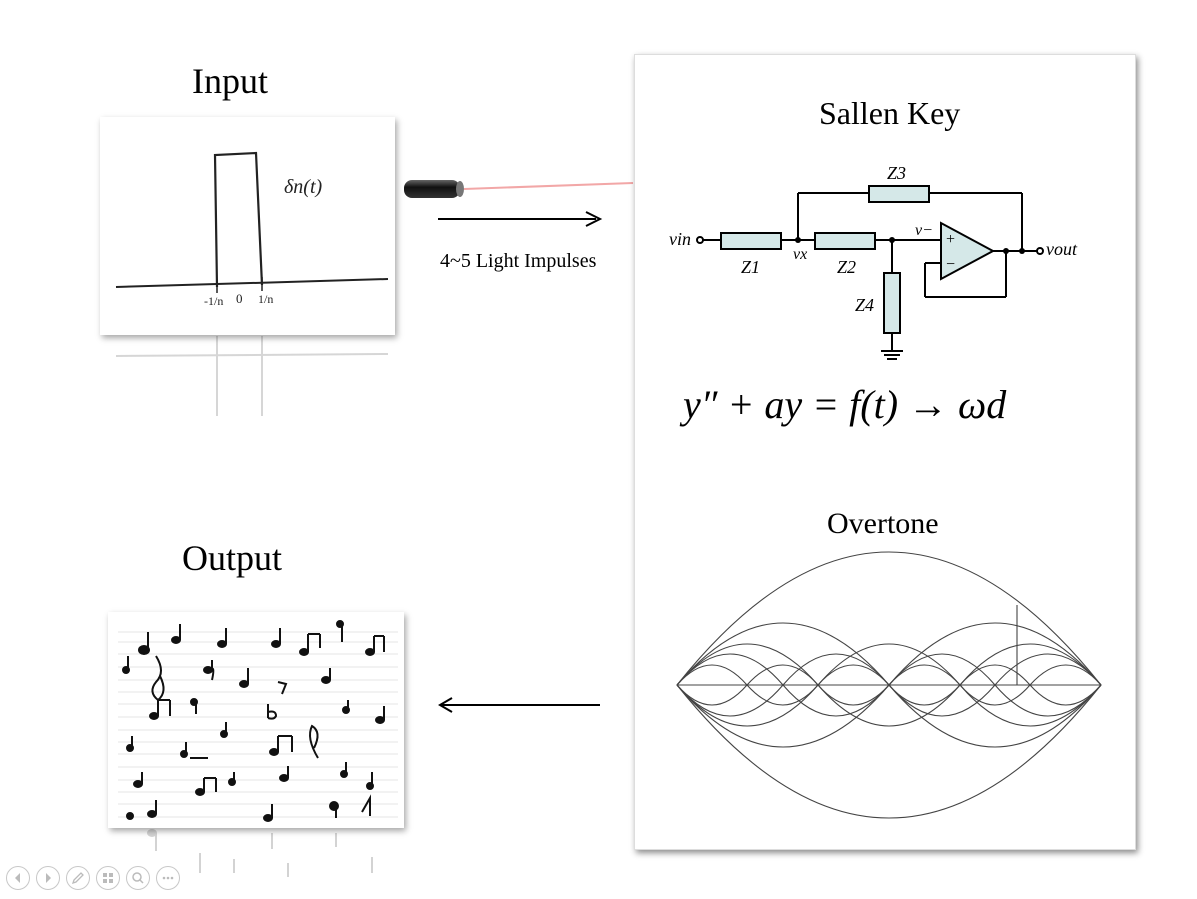 This screenshot has width=1197, height=899. Describe the element at coordinates (93, 878) in the screenshot. I see `slideshow-toolbar` at that location.